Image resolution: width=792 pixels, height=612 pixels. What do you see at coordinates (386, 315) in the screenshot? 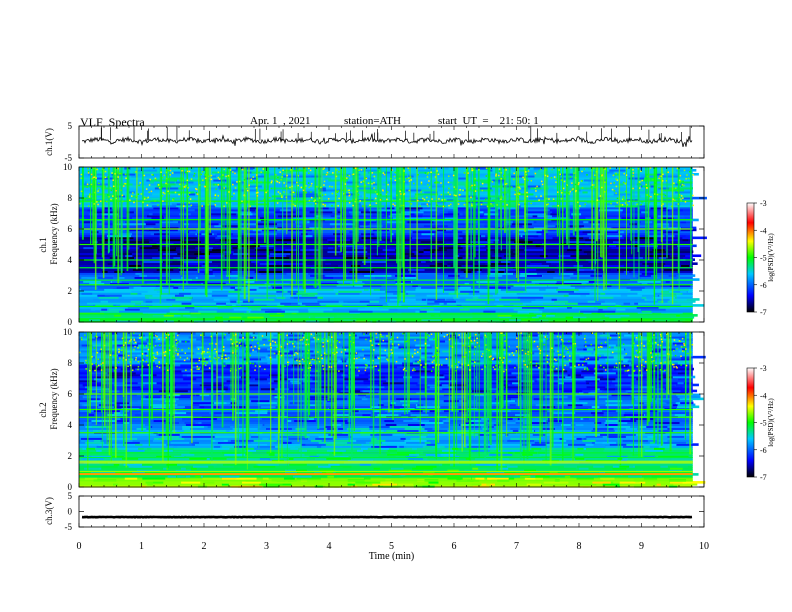
I see `ch1-spectrogram-row` at bounding box center [386, 315].